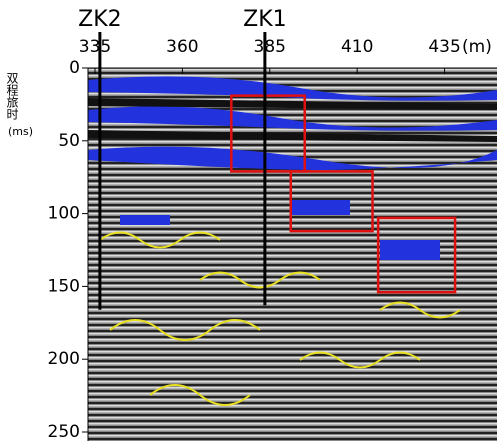 The width and height of the screenshot is (497, 445). I want to click on x-tick-label: 335, so click(95, 47).